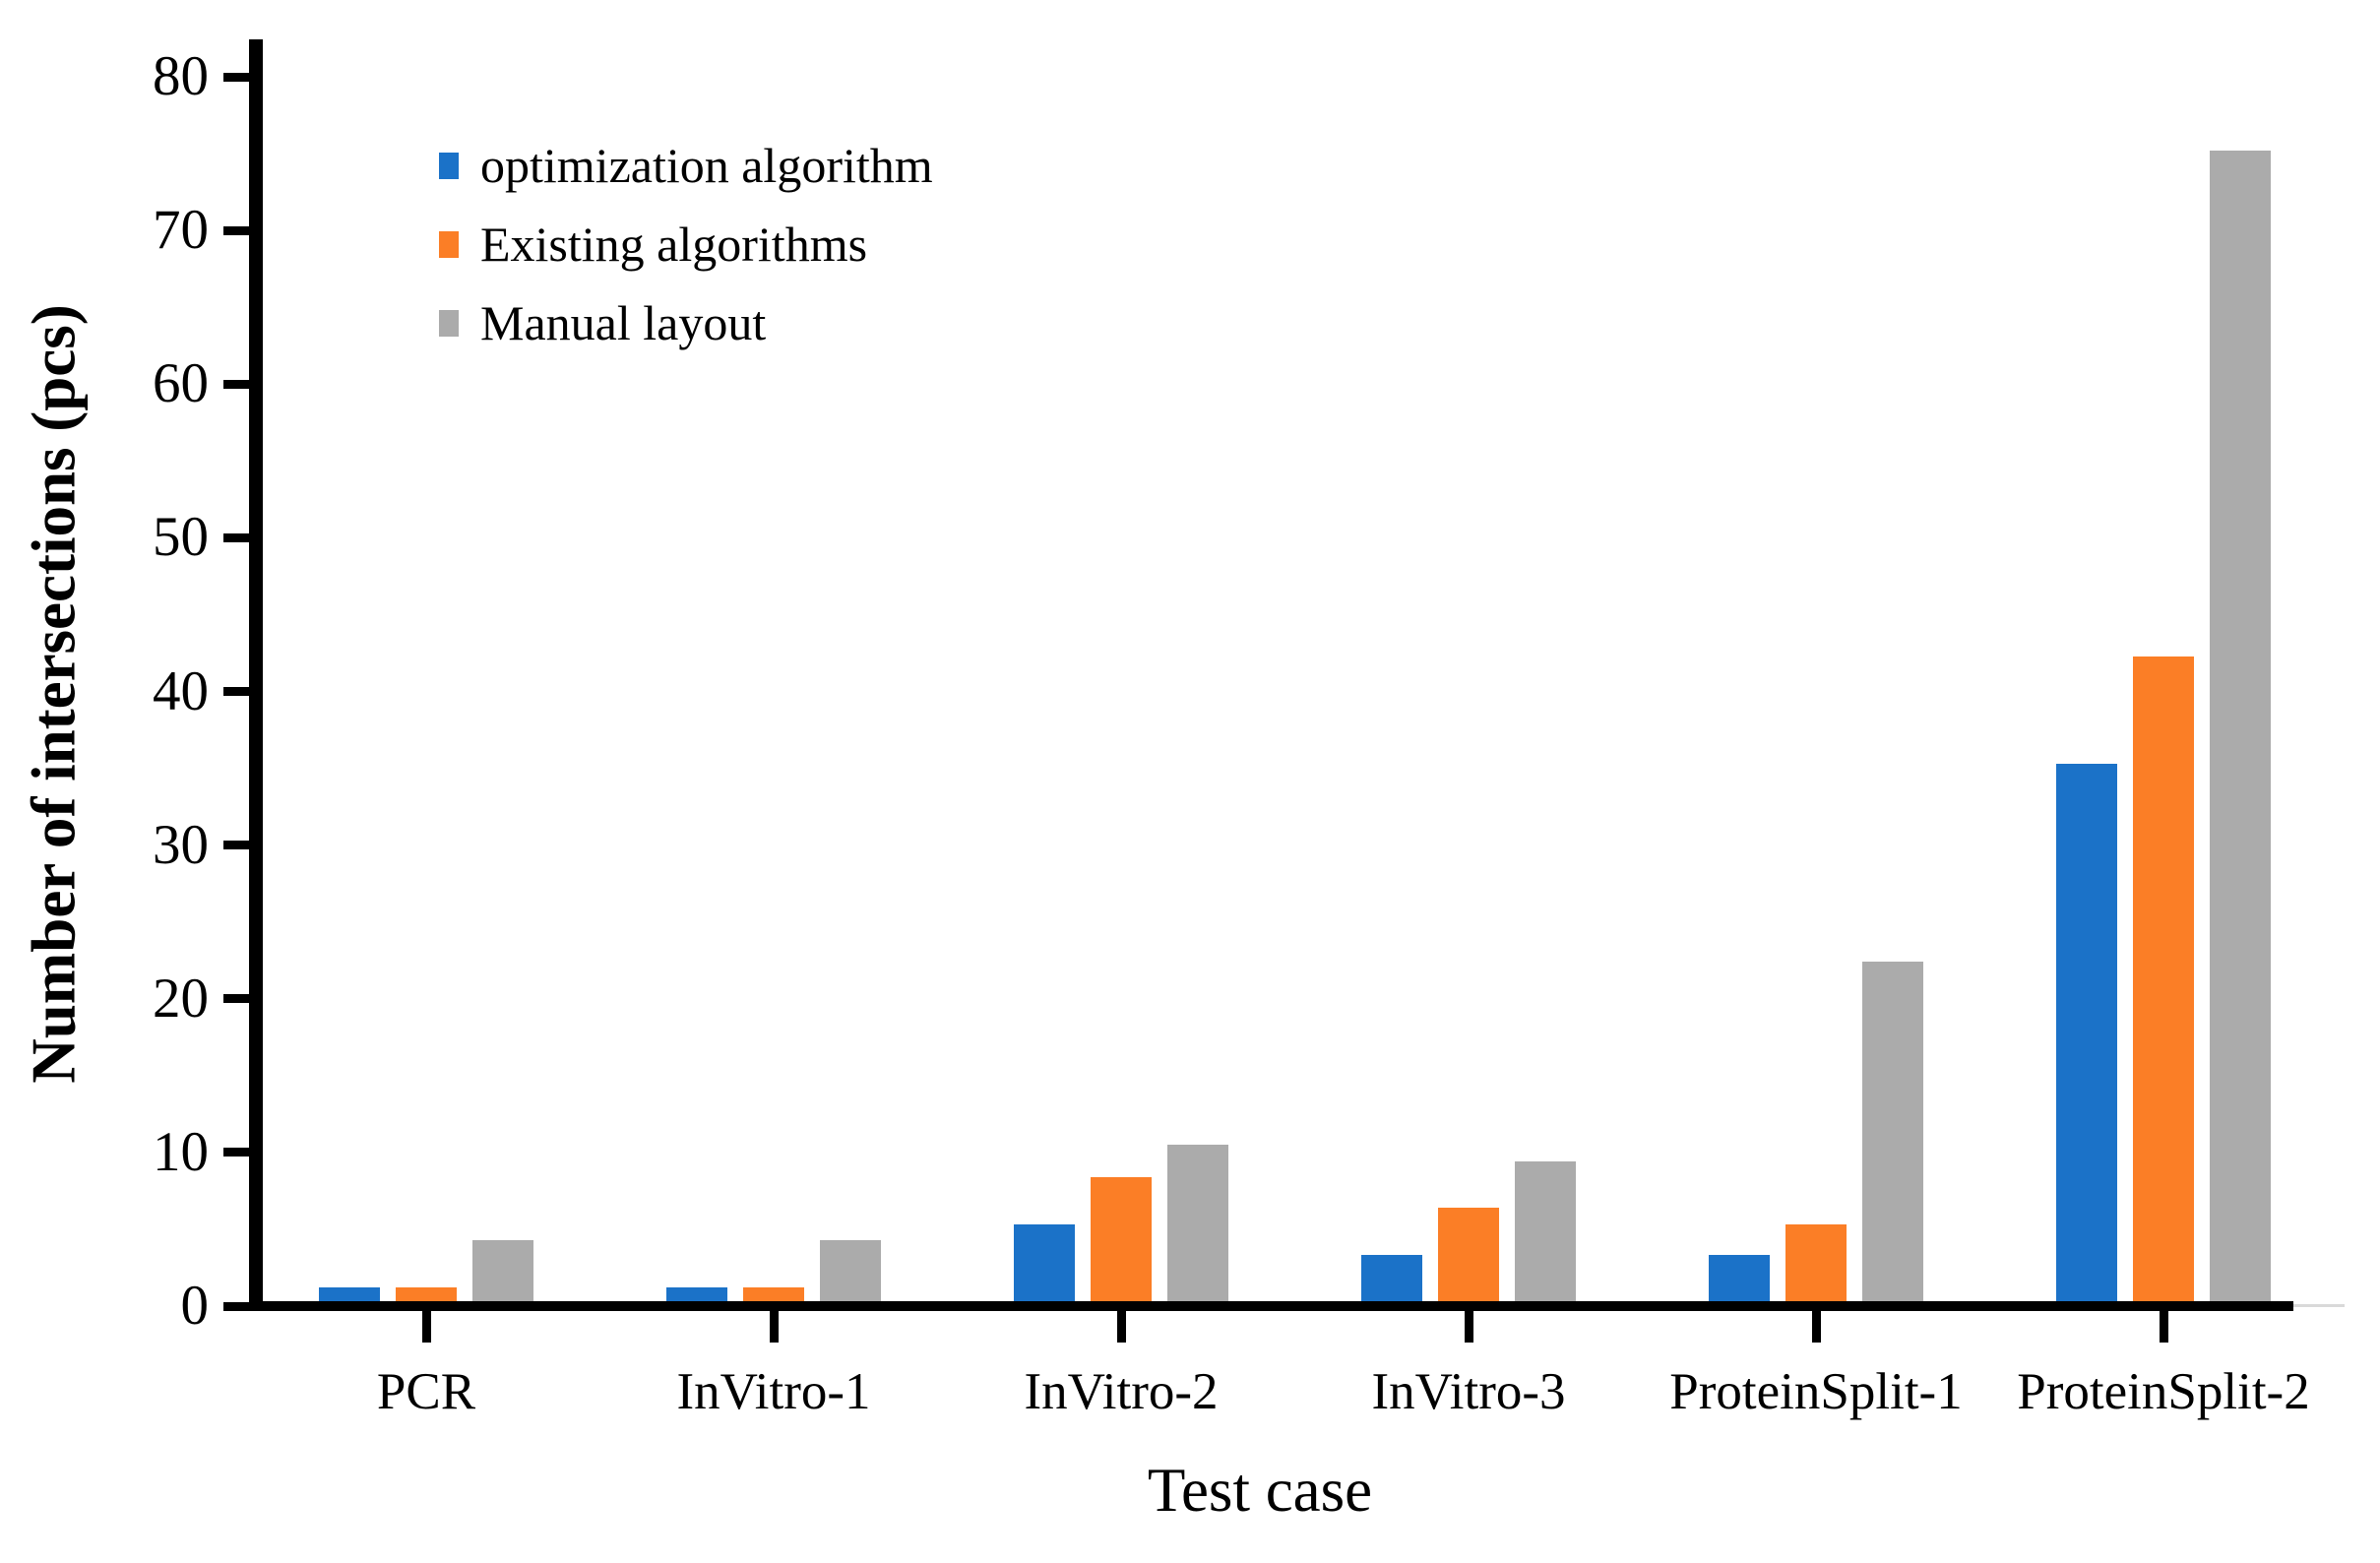 This screenshot has width=2380, height=1563. Describe the element at coordinates (449, 244) in the screenshot. I see `legend-swatch-existing-algorithms` at that location.